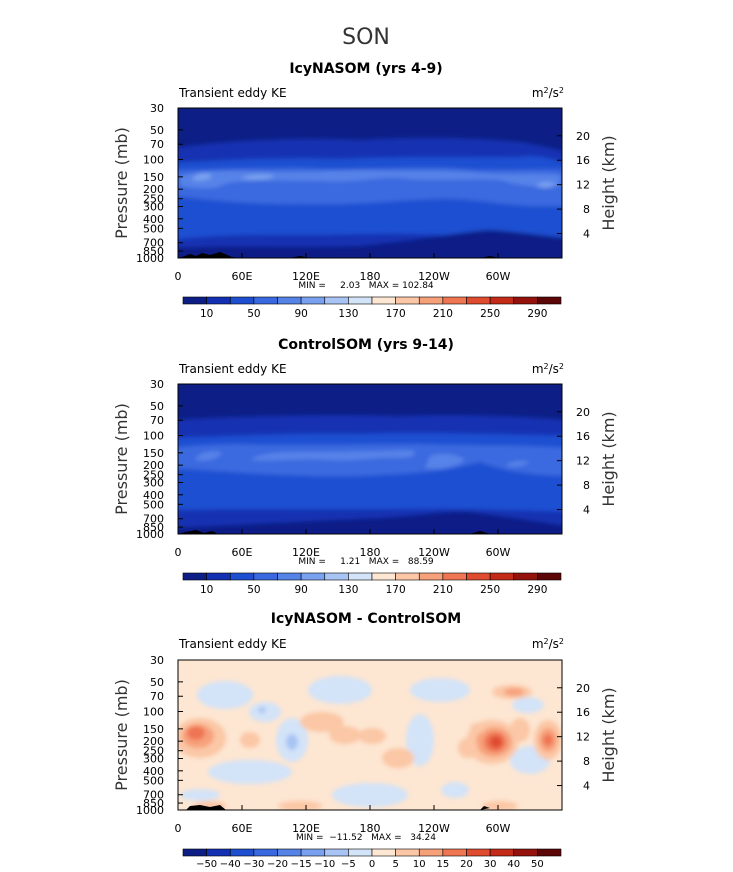  Describe the element at coordinates (396, 590) in the screenshot. I see `colorbar-label: 170` at that location.